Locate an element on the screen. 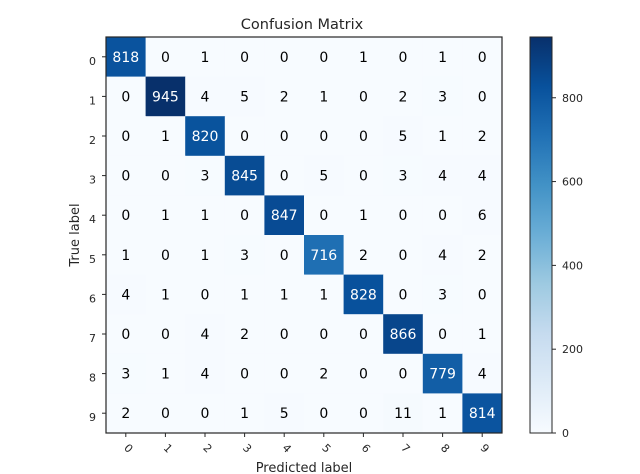  chart-title: Confusion Matrix is located at coordinates (302, 25).